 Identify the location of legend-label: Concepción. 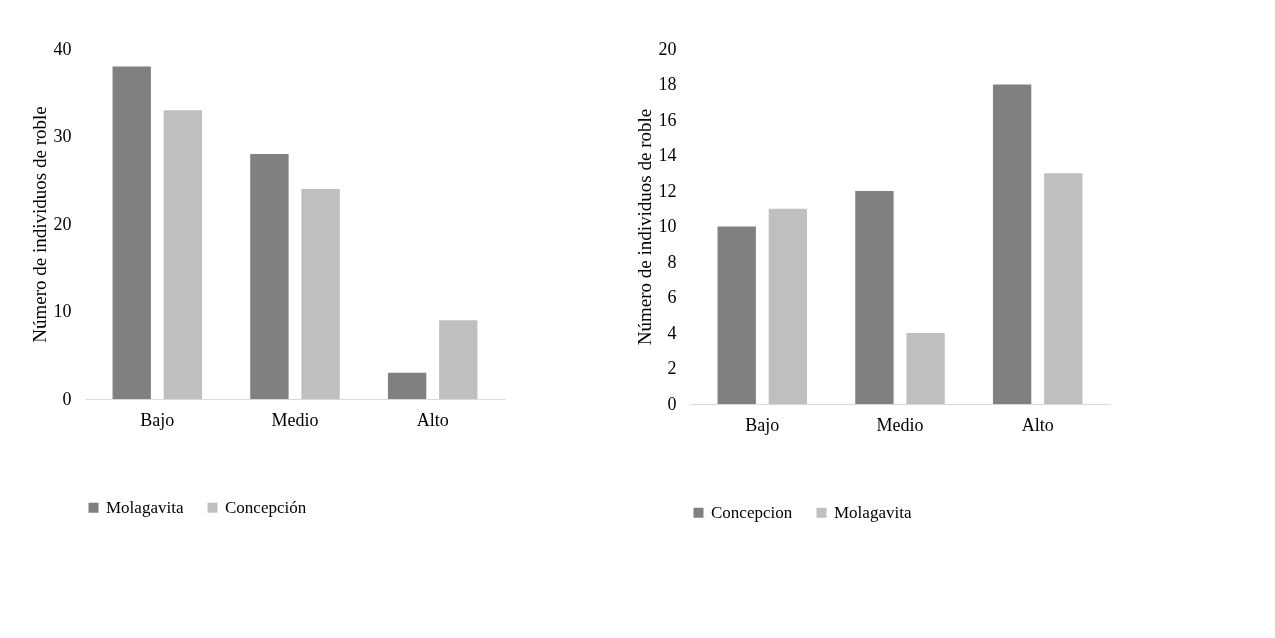
(266, 507).